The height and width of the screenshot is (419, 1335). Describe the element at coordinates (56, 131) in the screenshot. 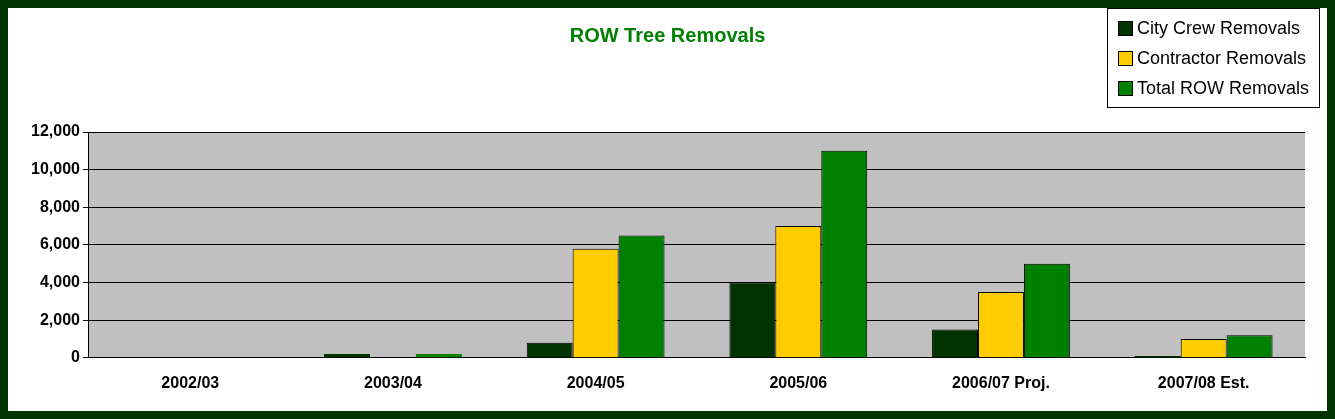

I see `y-tick-label: 12,000` at that location.